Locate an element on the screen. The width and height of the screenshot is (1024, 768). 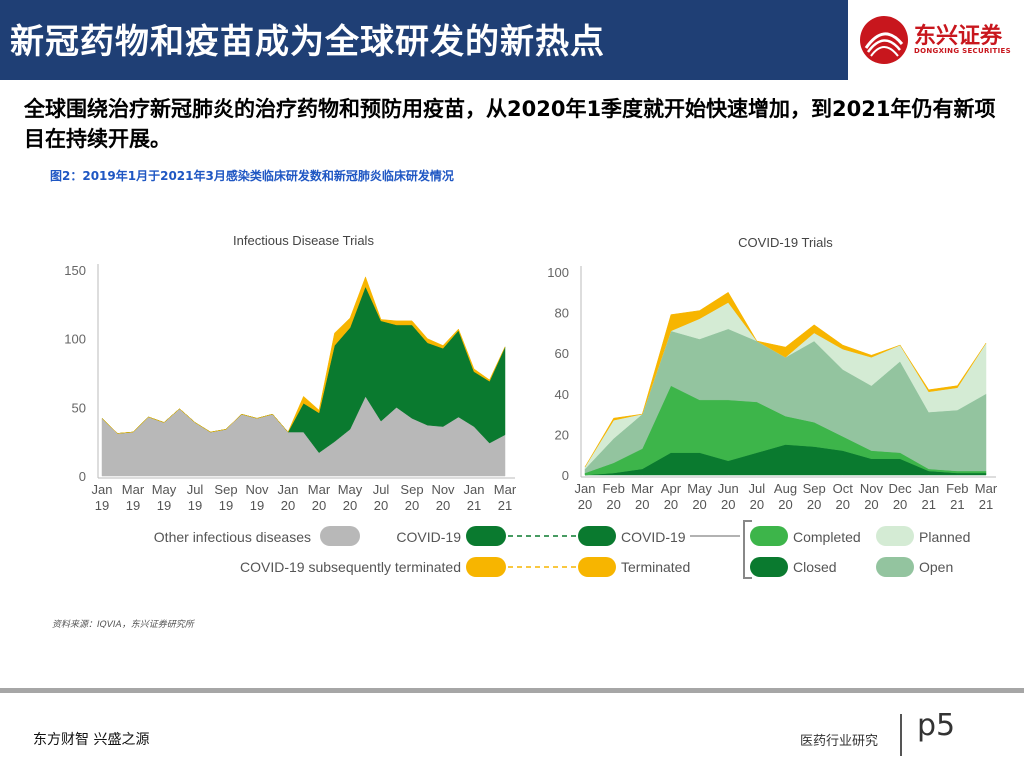
legend-label-planned: Planned is located at coordinates (944, 537).